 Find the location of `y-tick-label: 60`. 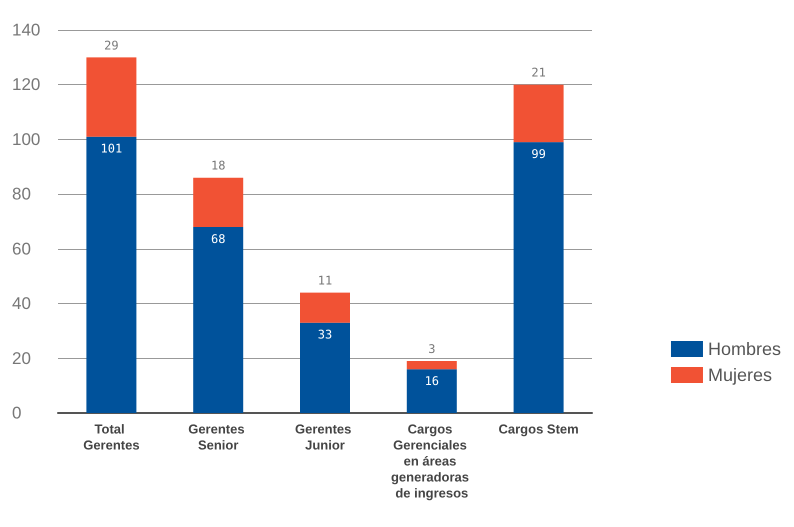

y-tick-label: 60 is located at coordinates (21, 248).